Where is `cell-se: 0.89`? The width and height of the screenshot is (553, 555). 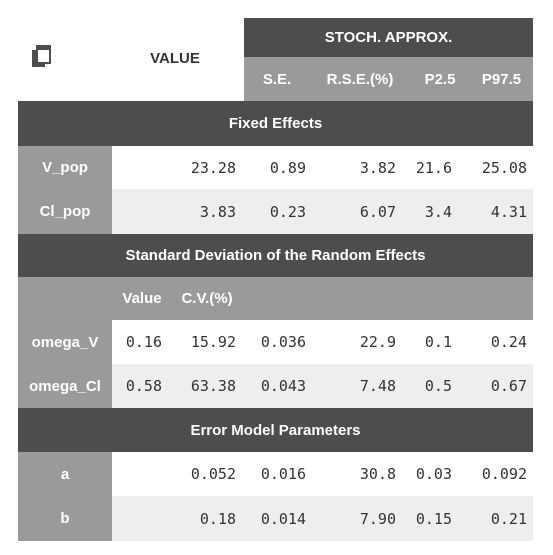 cell-se: 0.89 is located at coordinates (287, 167).